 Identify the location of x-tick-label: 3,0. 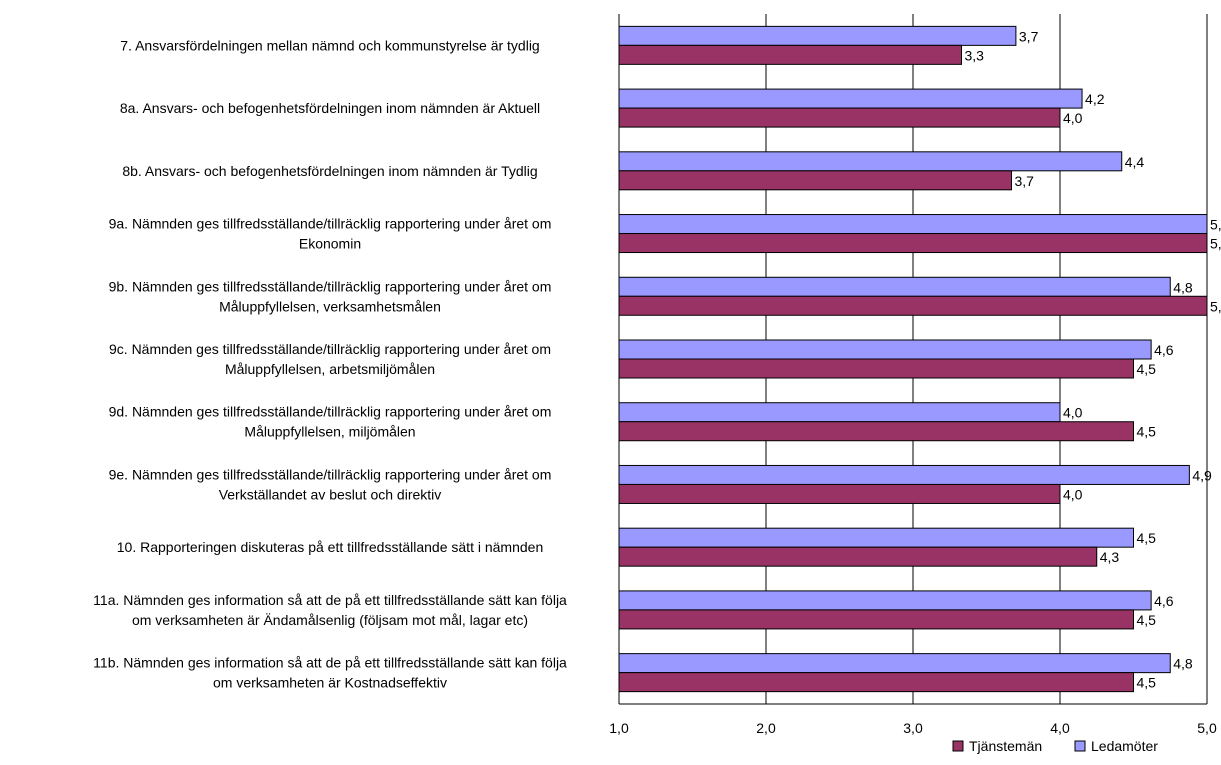
(913, 728).